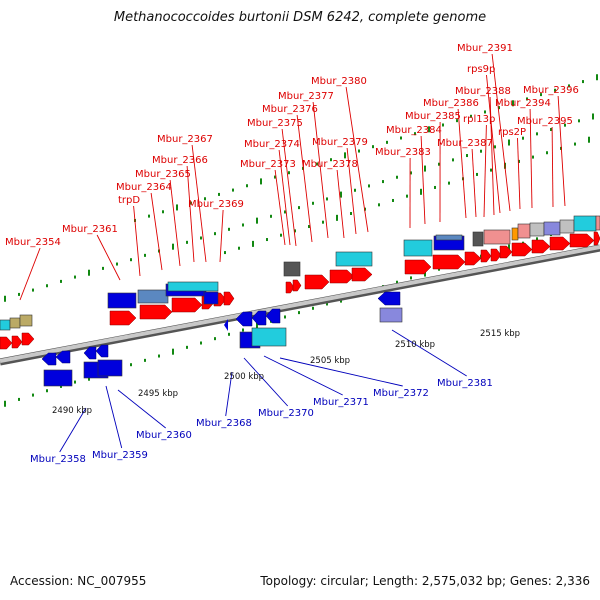  What do you see at coordinates (339, 81) in the screenshot?
I see `gene-label: Mbur_2380` at bounding box center [339, 81].